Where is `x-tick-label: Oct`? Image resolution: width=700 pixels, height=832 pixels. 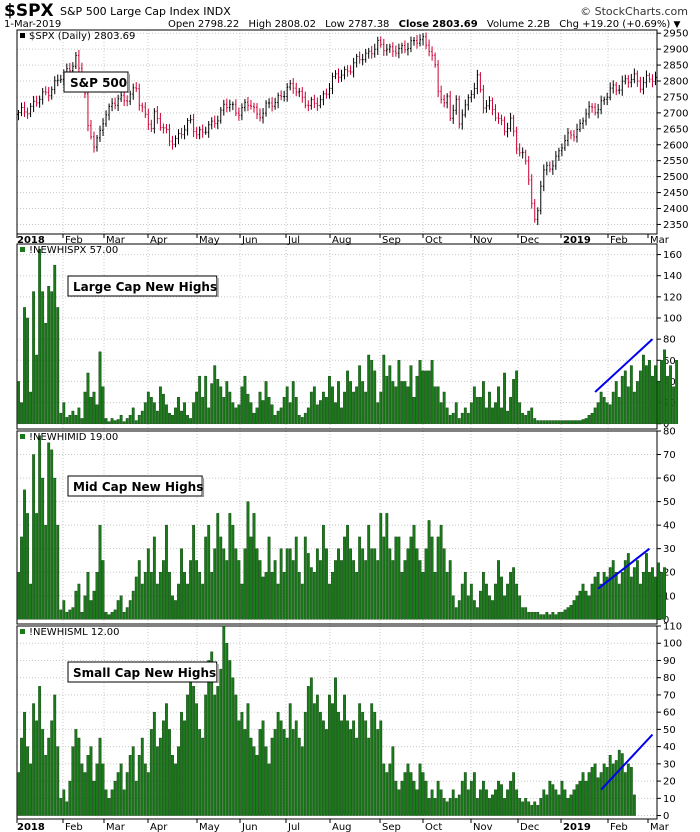
x-tick-label: Oct is located at coordinates (433, 240).